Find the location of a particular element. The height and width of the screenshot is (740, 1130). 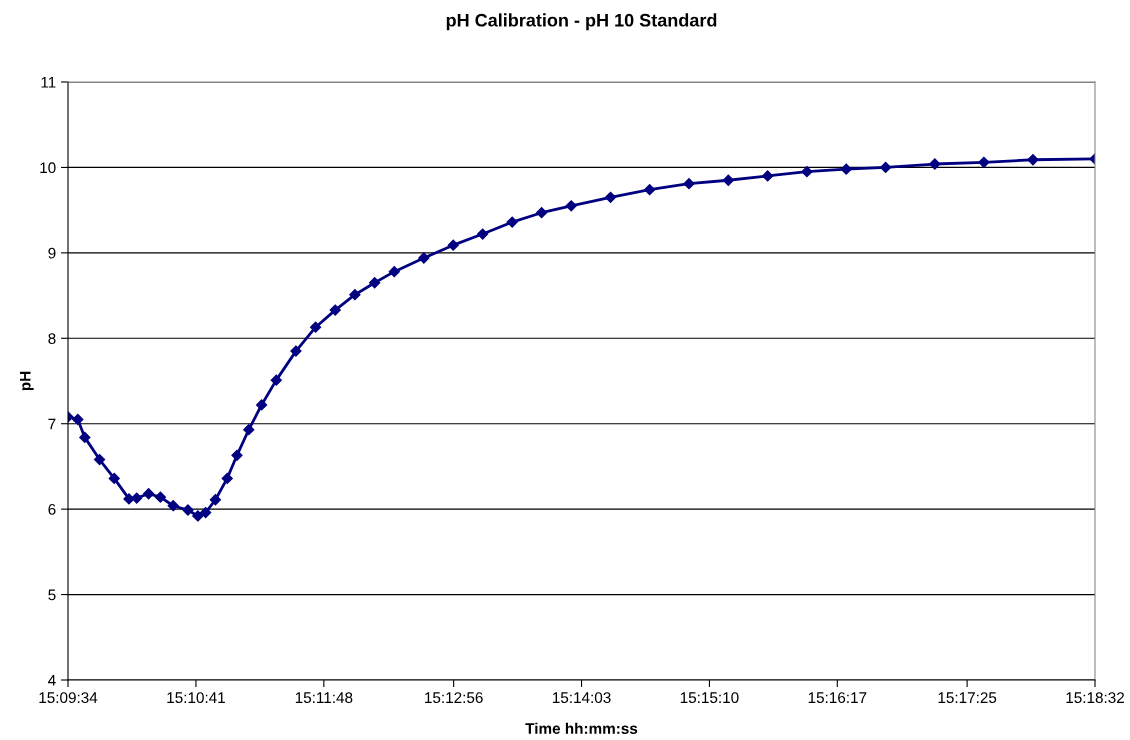

y-tick-label: 5 is located at coordinates (52, 595).